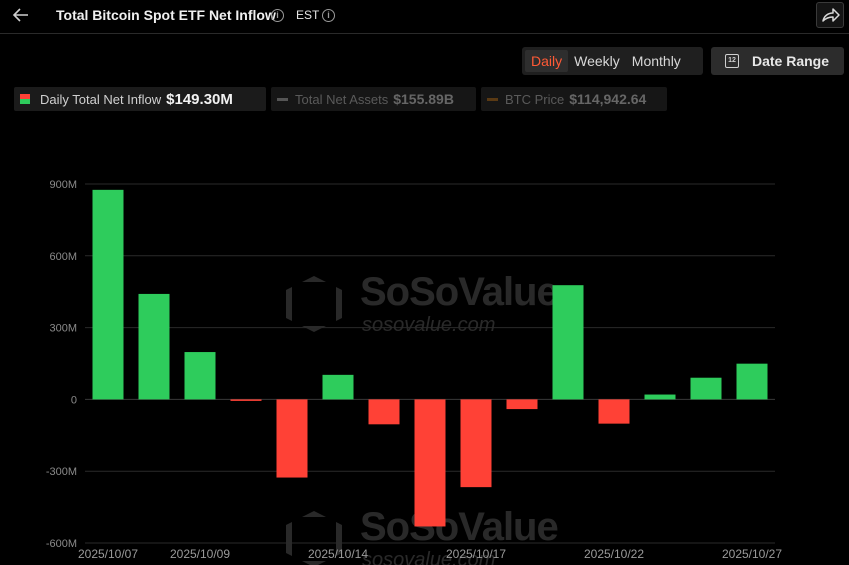 This screenshot has height=565, width=849. What do you see at coordinates (791, 61) in the screenshot?
I see `date-range-label: Date Range` at bounding box center [791, 61].